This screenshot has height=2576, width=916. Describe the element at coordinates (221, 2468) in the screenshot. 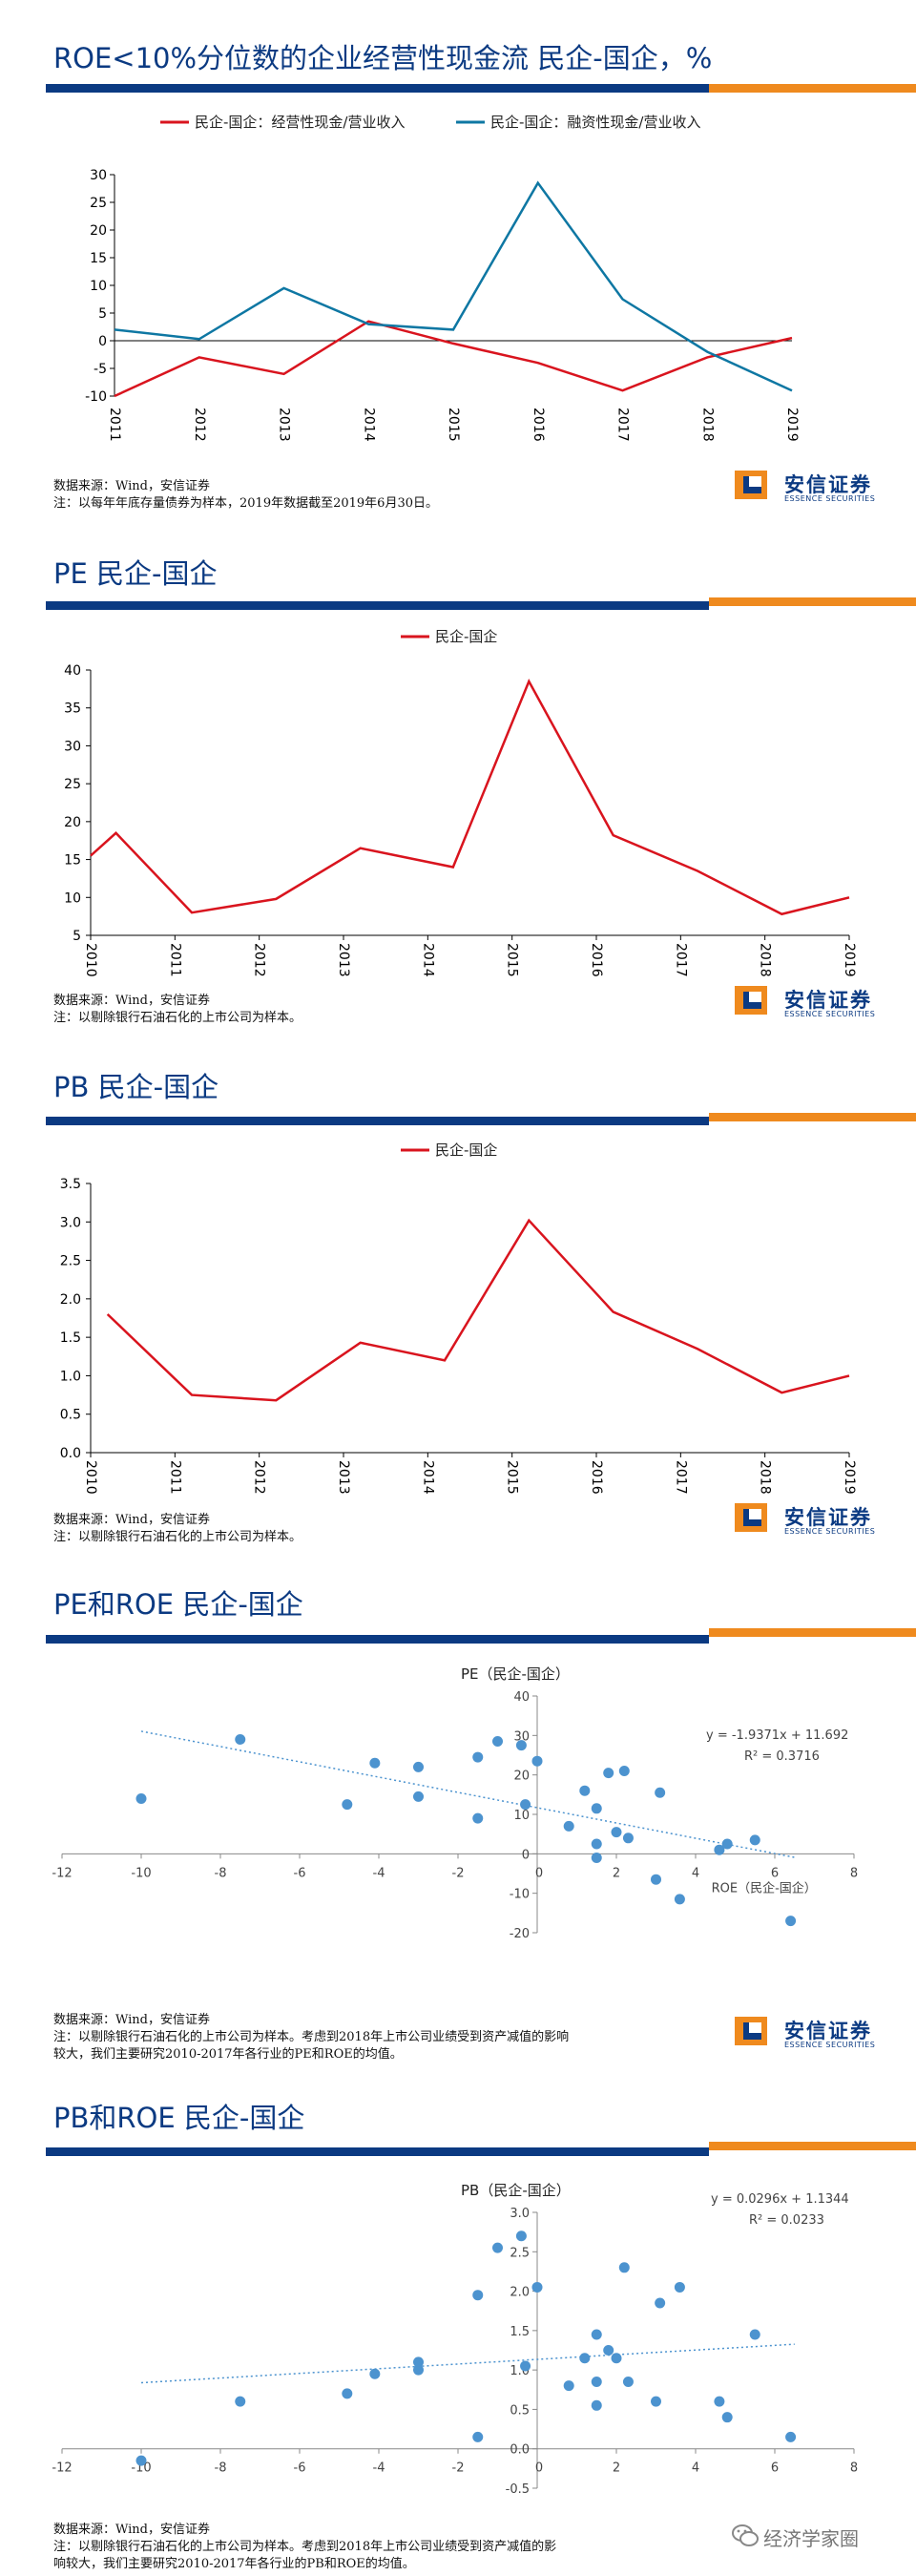

I see `x-tick-label: -8` at that location.